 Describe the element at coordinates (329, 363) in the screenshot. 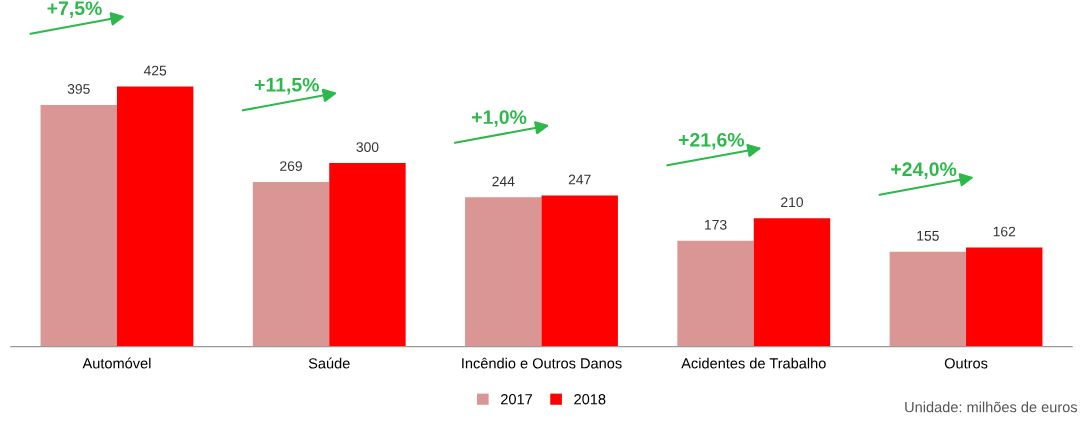

I see `x-tick-label: Saúde` at that location.